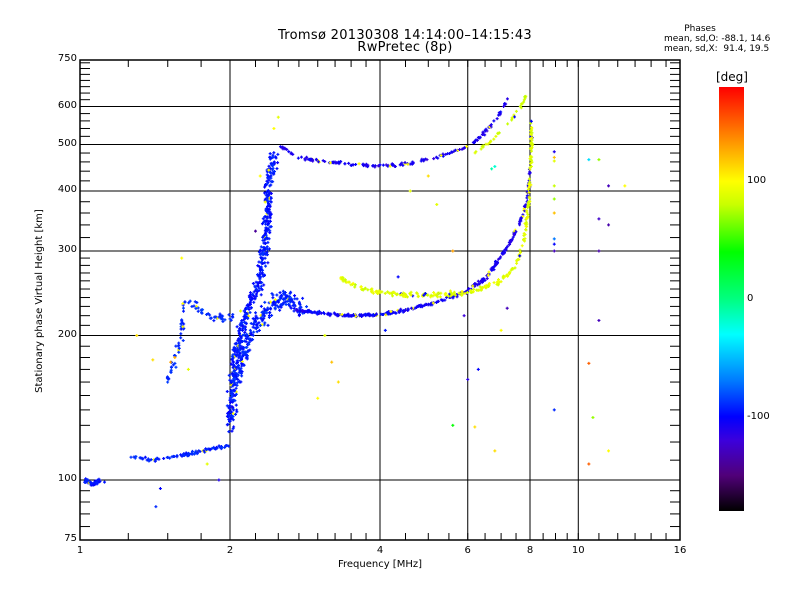 The image size is (800, 600). I want to click on x-axis-label: Frequency [MHz], so click(380, 564).